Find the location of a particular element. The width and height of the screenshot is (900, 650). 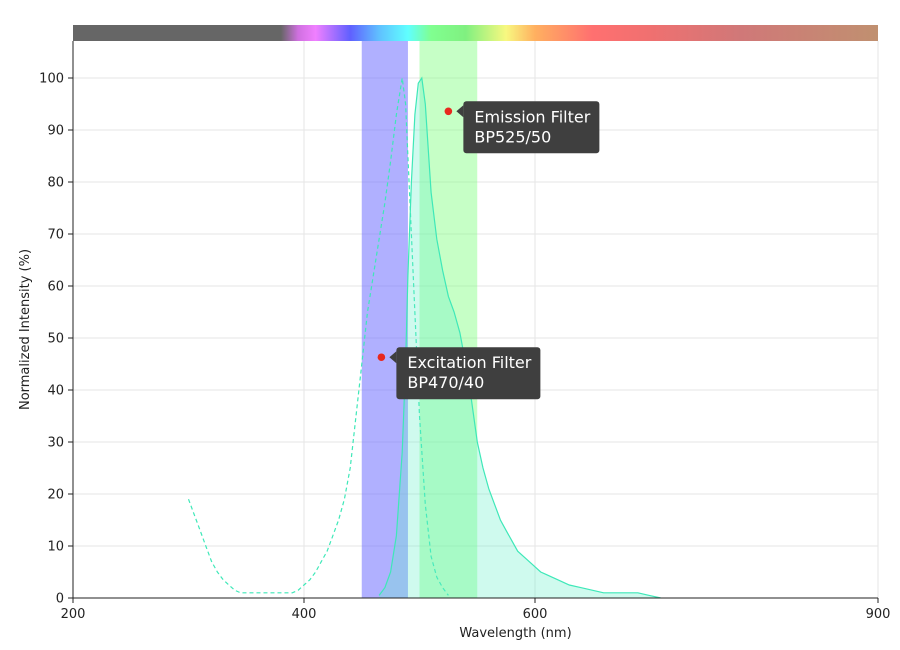

y-tick-label: 20 is located at coordinates (55, 495).